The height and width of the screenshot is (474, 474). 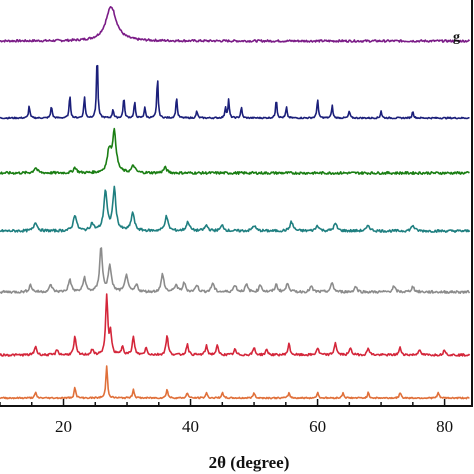 I want to click on x-tick-label: 40, so click(x=190, y=426).